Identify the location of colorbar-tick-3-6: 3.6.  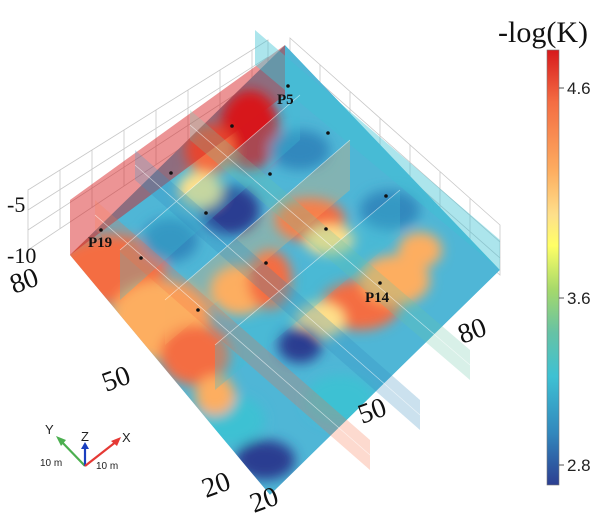
(579, 298).